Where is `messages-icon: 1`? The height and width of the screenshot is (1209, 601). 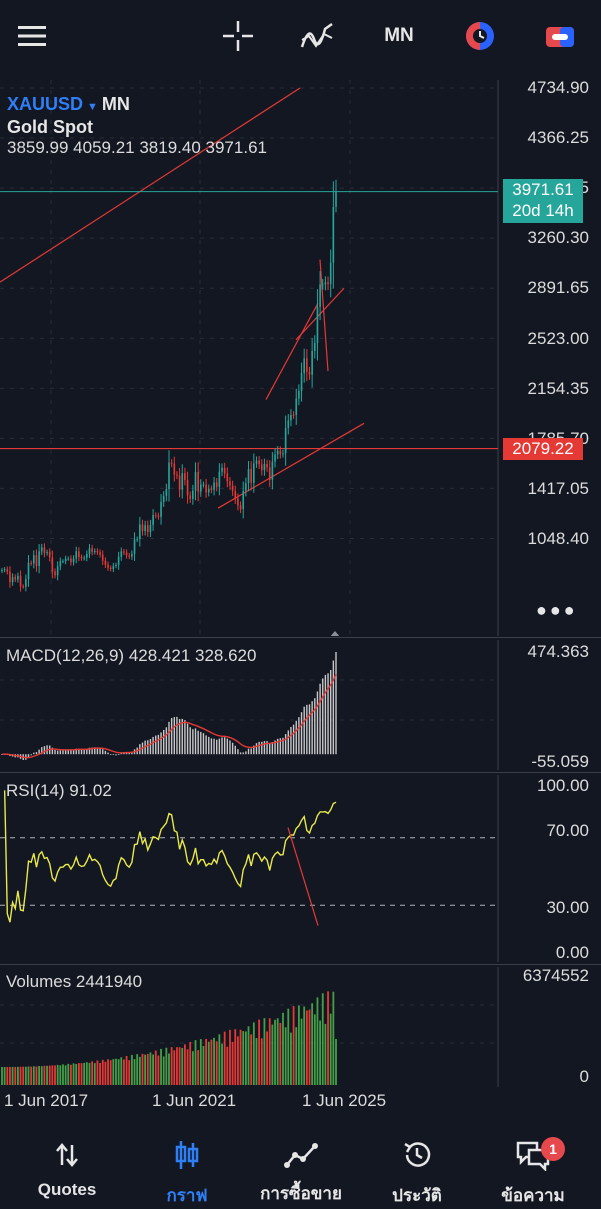
messages-icon: 1 is located at coordinates (540, 1156).